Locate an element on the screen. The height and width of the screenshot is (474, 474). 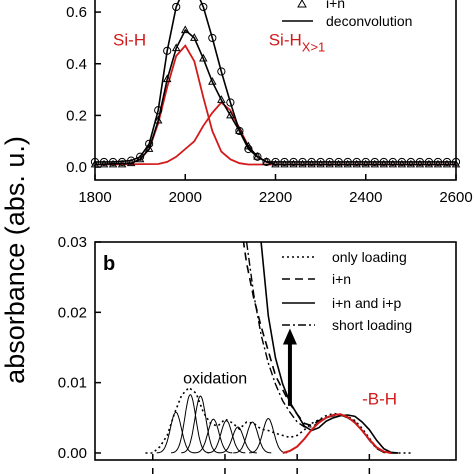
component-line-a is located at coordinates (275, 133).